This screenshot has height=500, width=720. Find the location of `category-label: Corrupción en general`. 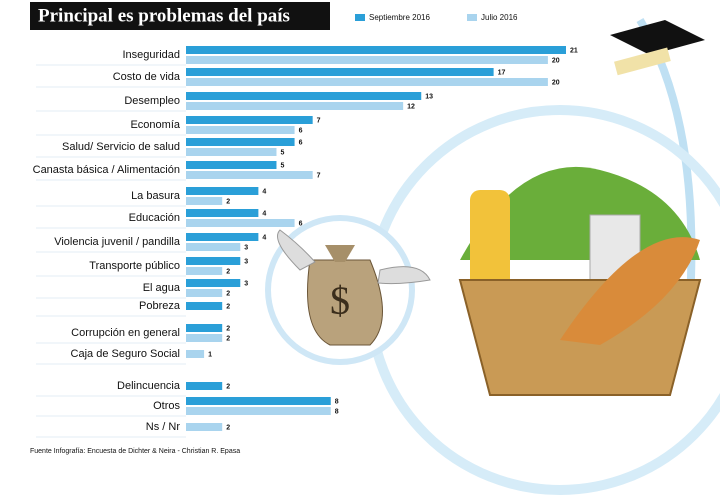

category-label: Corrupción en general is located at coordinates (125, 333).